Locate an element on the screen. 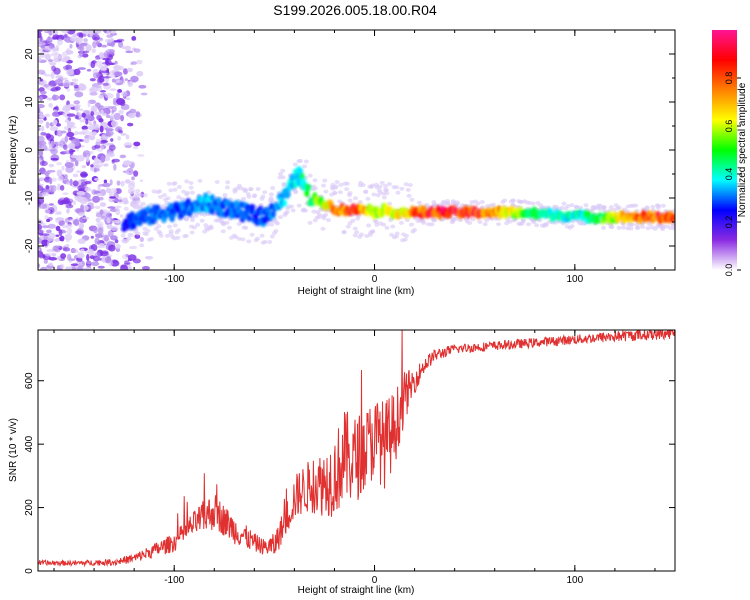  x-tick-label: 100 is located at coordinates (574, 279).